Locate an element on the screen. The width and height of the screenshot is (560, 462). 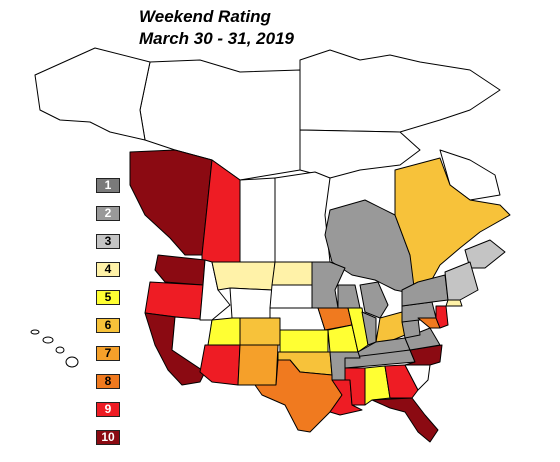
region-new-mexico is located at coordinates (258, 365).